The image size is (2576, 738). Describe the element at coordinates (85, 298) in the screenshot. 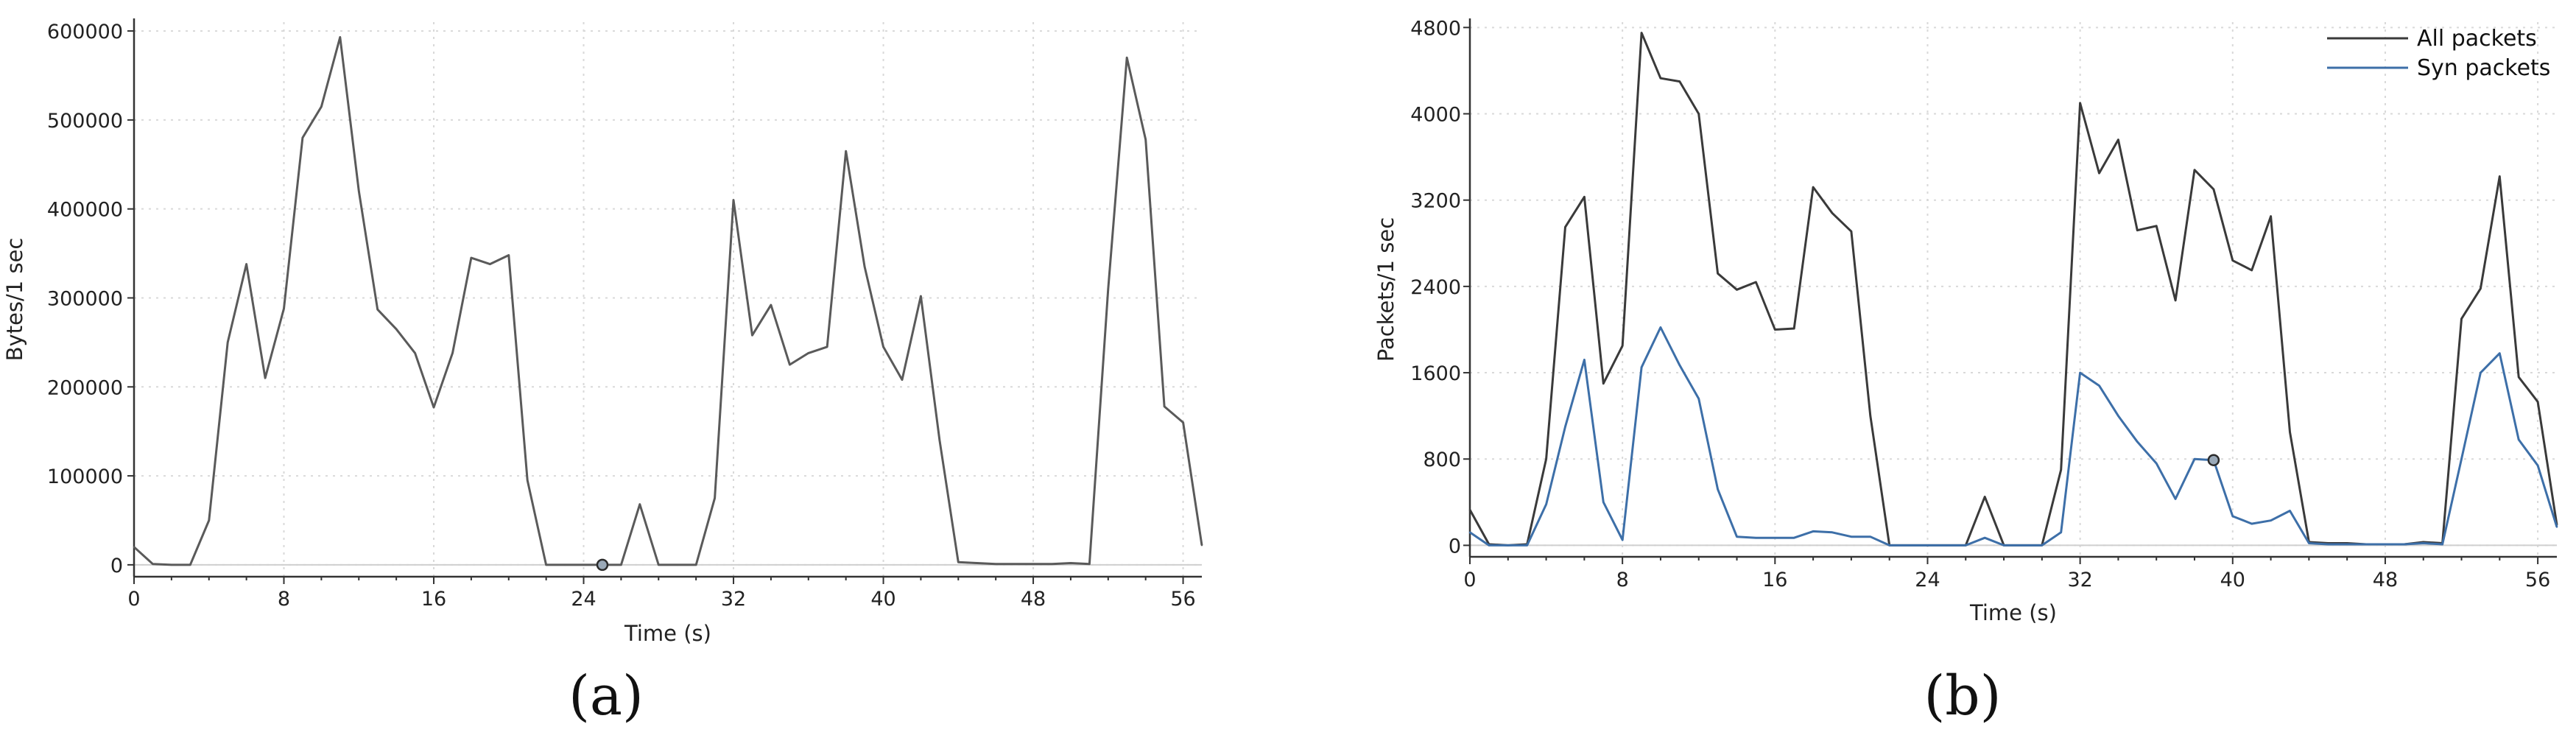

I see `y-tick-label: 300000` at that location.